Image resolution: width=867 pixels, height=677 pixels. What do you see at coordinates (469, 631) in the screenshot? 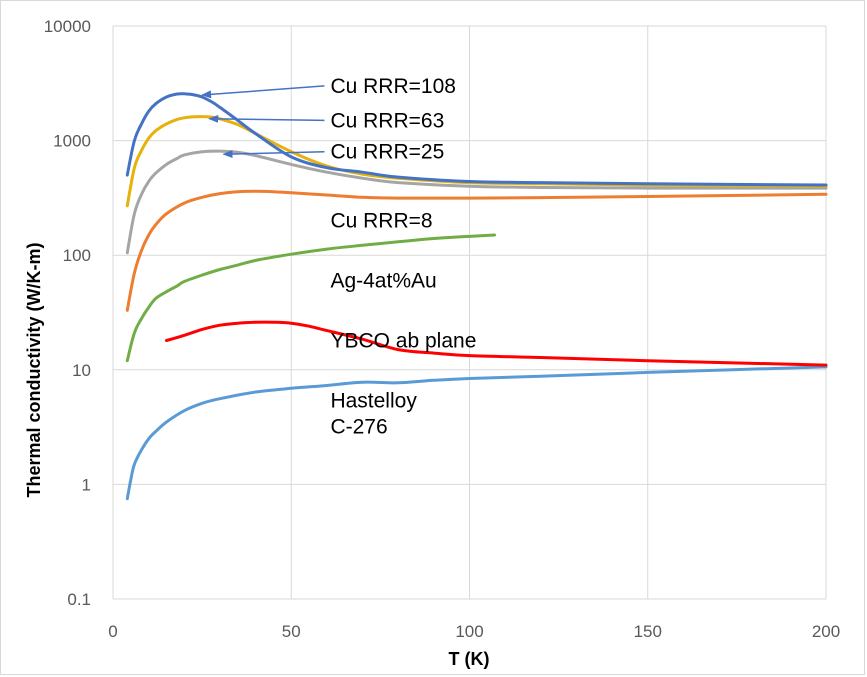
I see `x-tick-label: 100` at bounding box center [469, 631].